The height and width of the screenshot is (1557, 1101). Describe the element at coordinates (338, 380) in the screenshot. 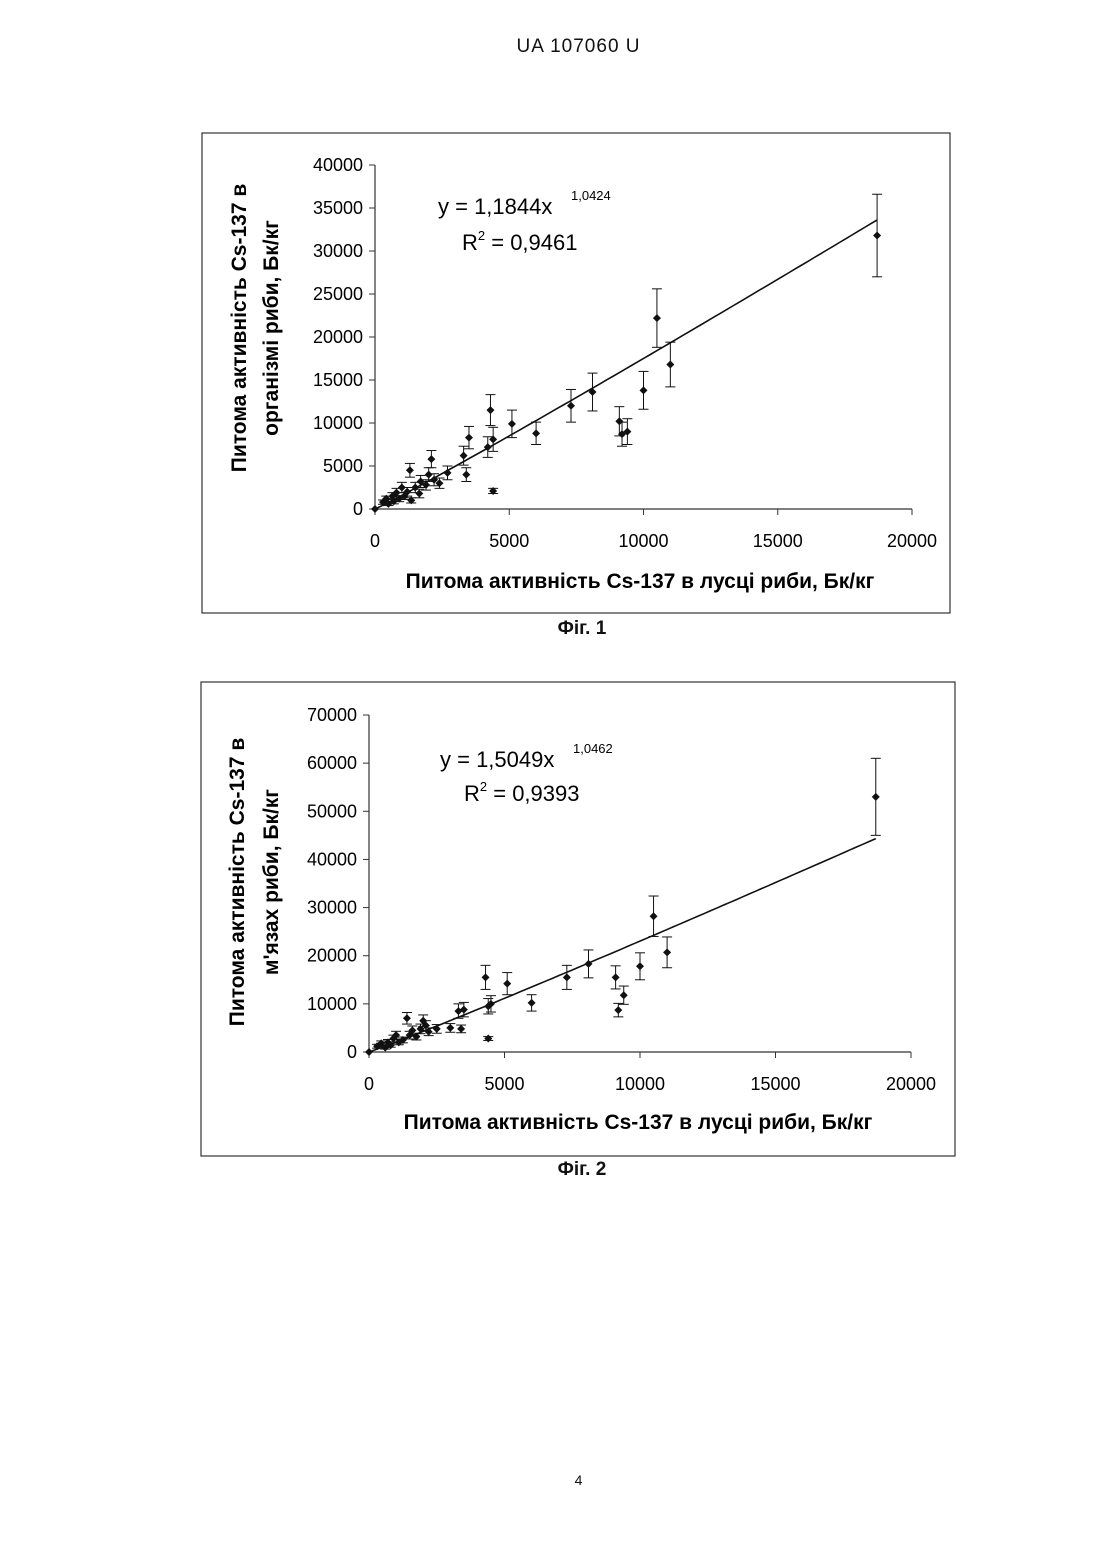

I see `y-tick-label: 15000` at that location.